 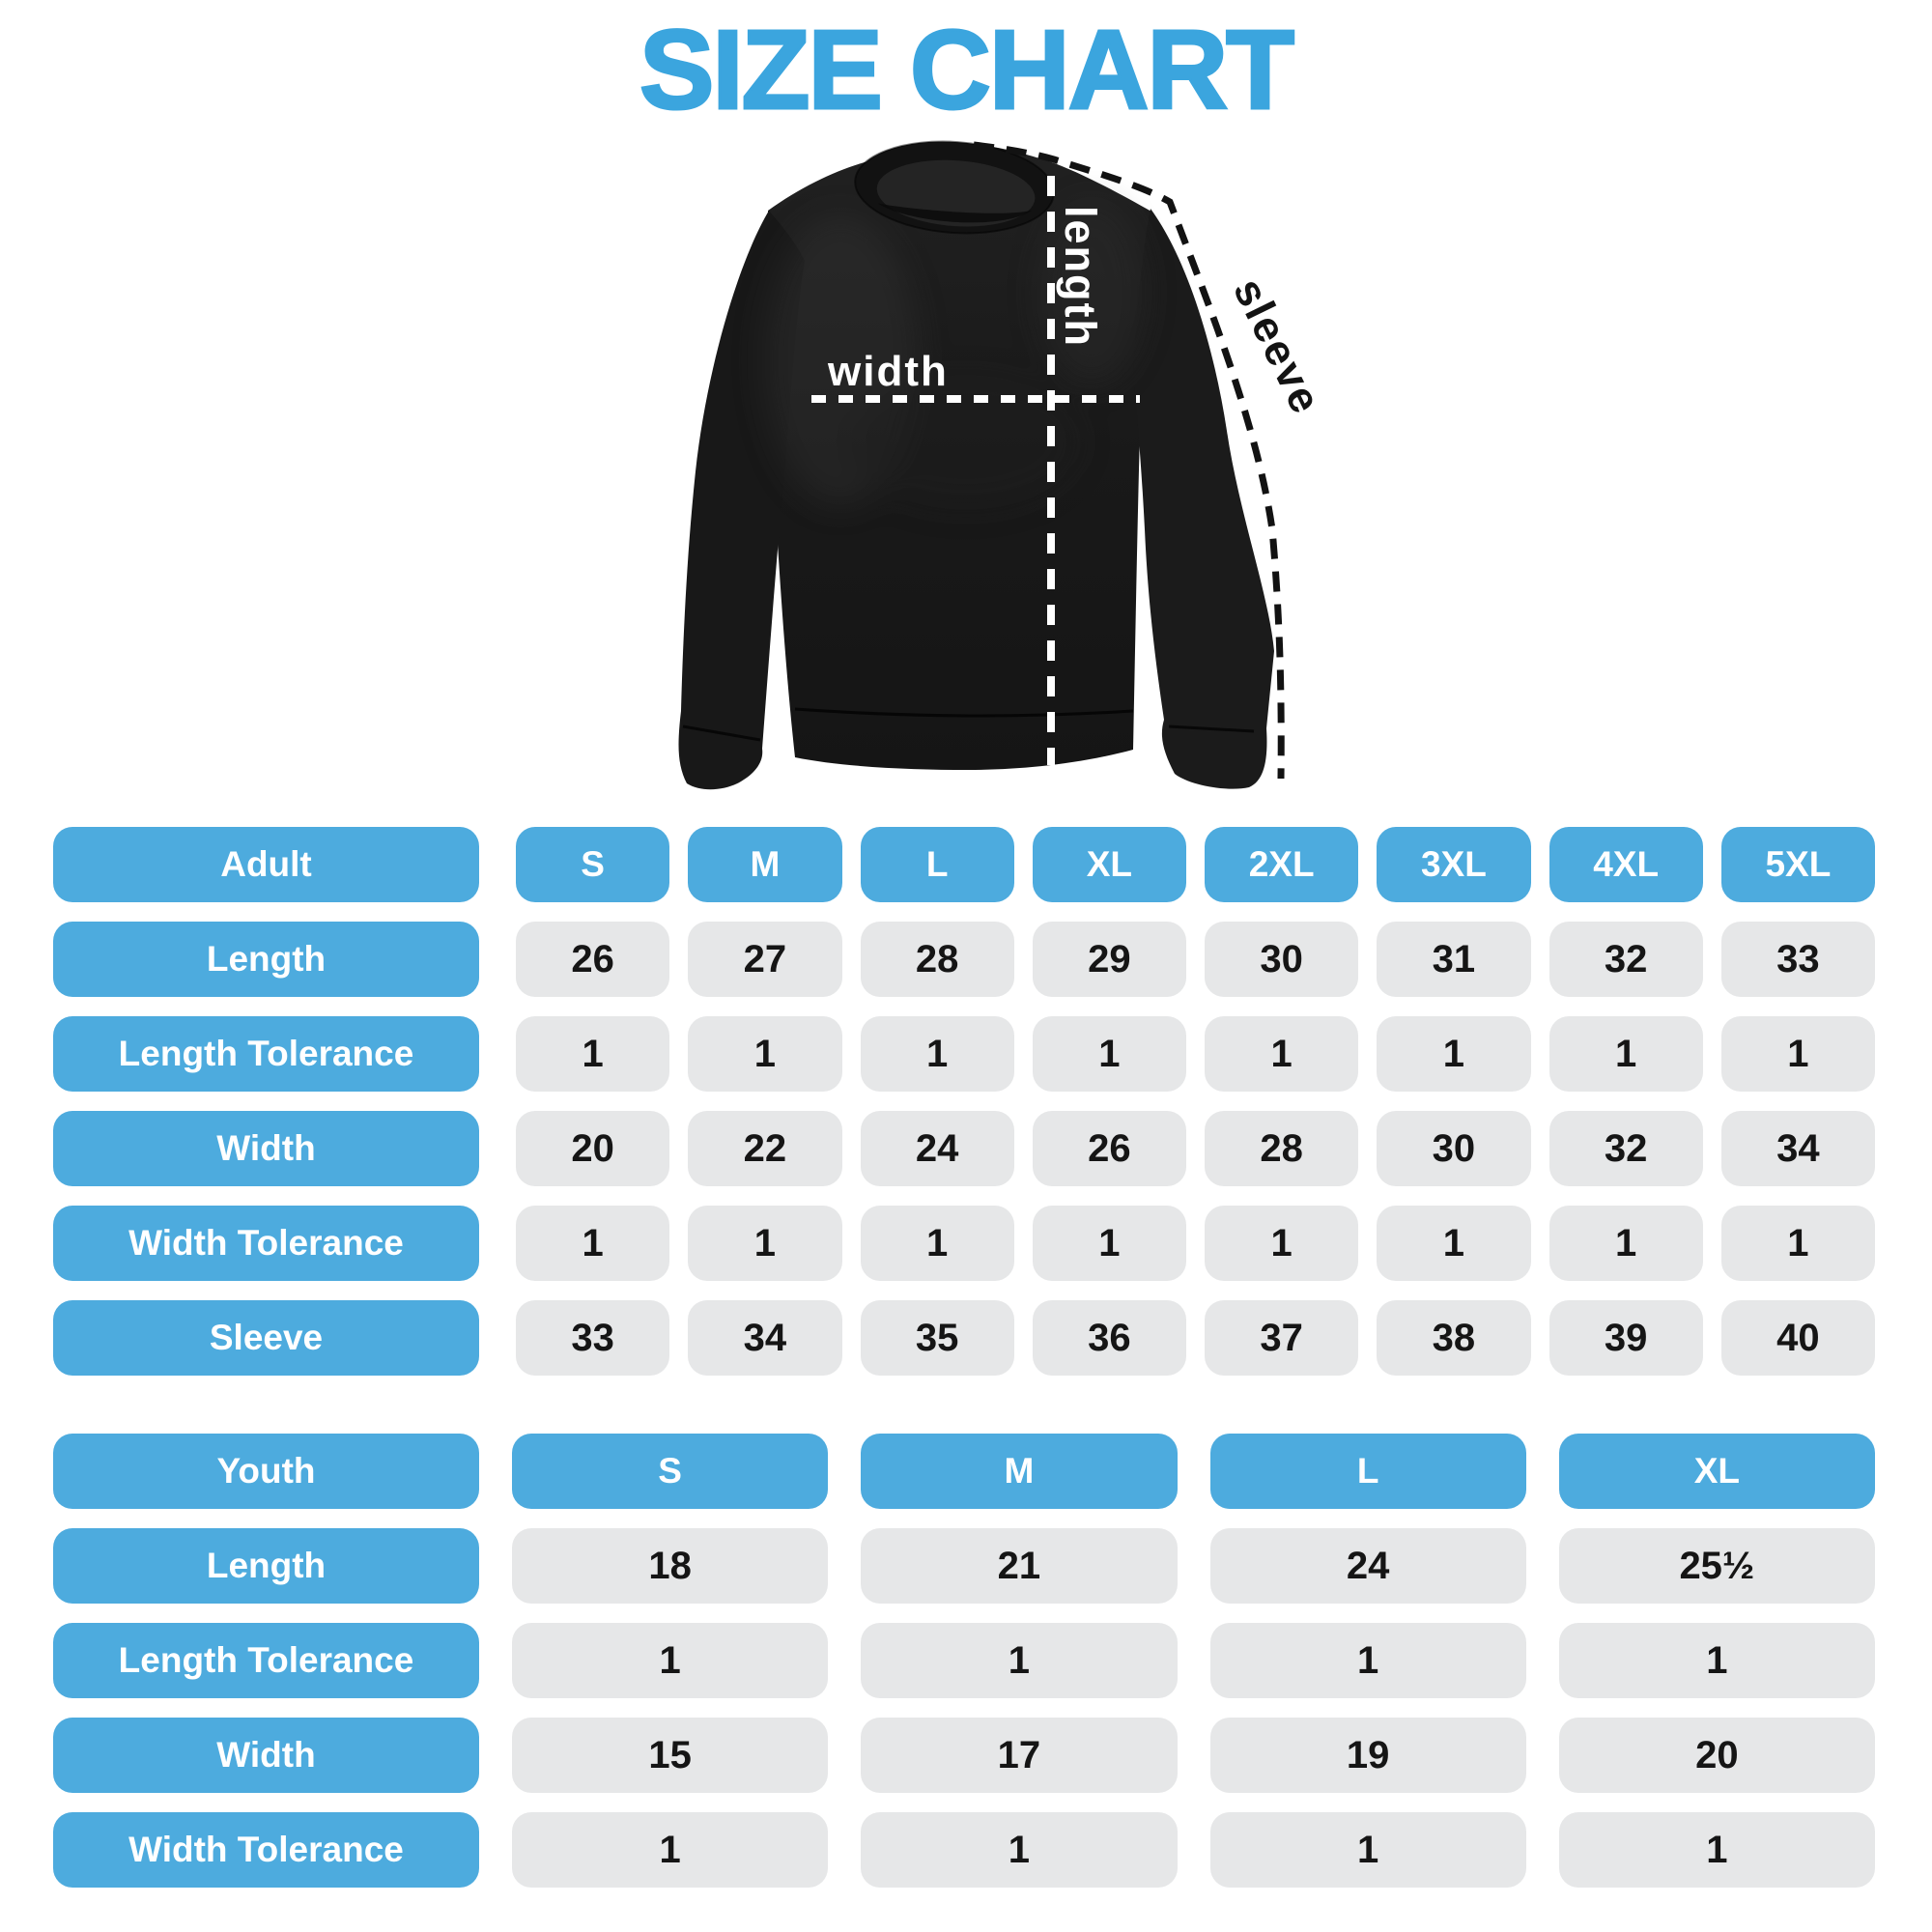 I want to click on size-value-cell: 17, so click(x=1019, y=1755).